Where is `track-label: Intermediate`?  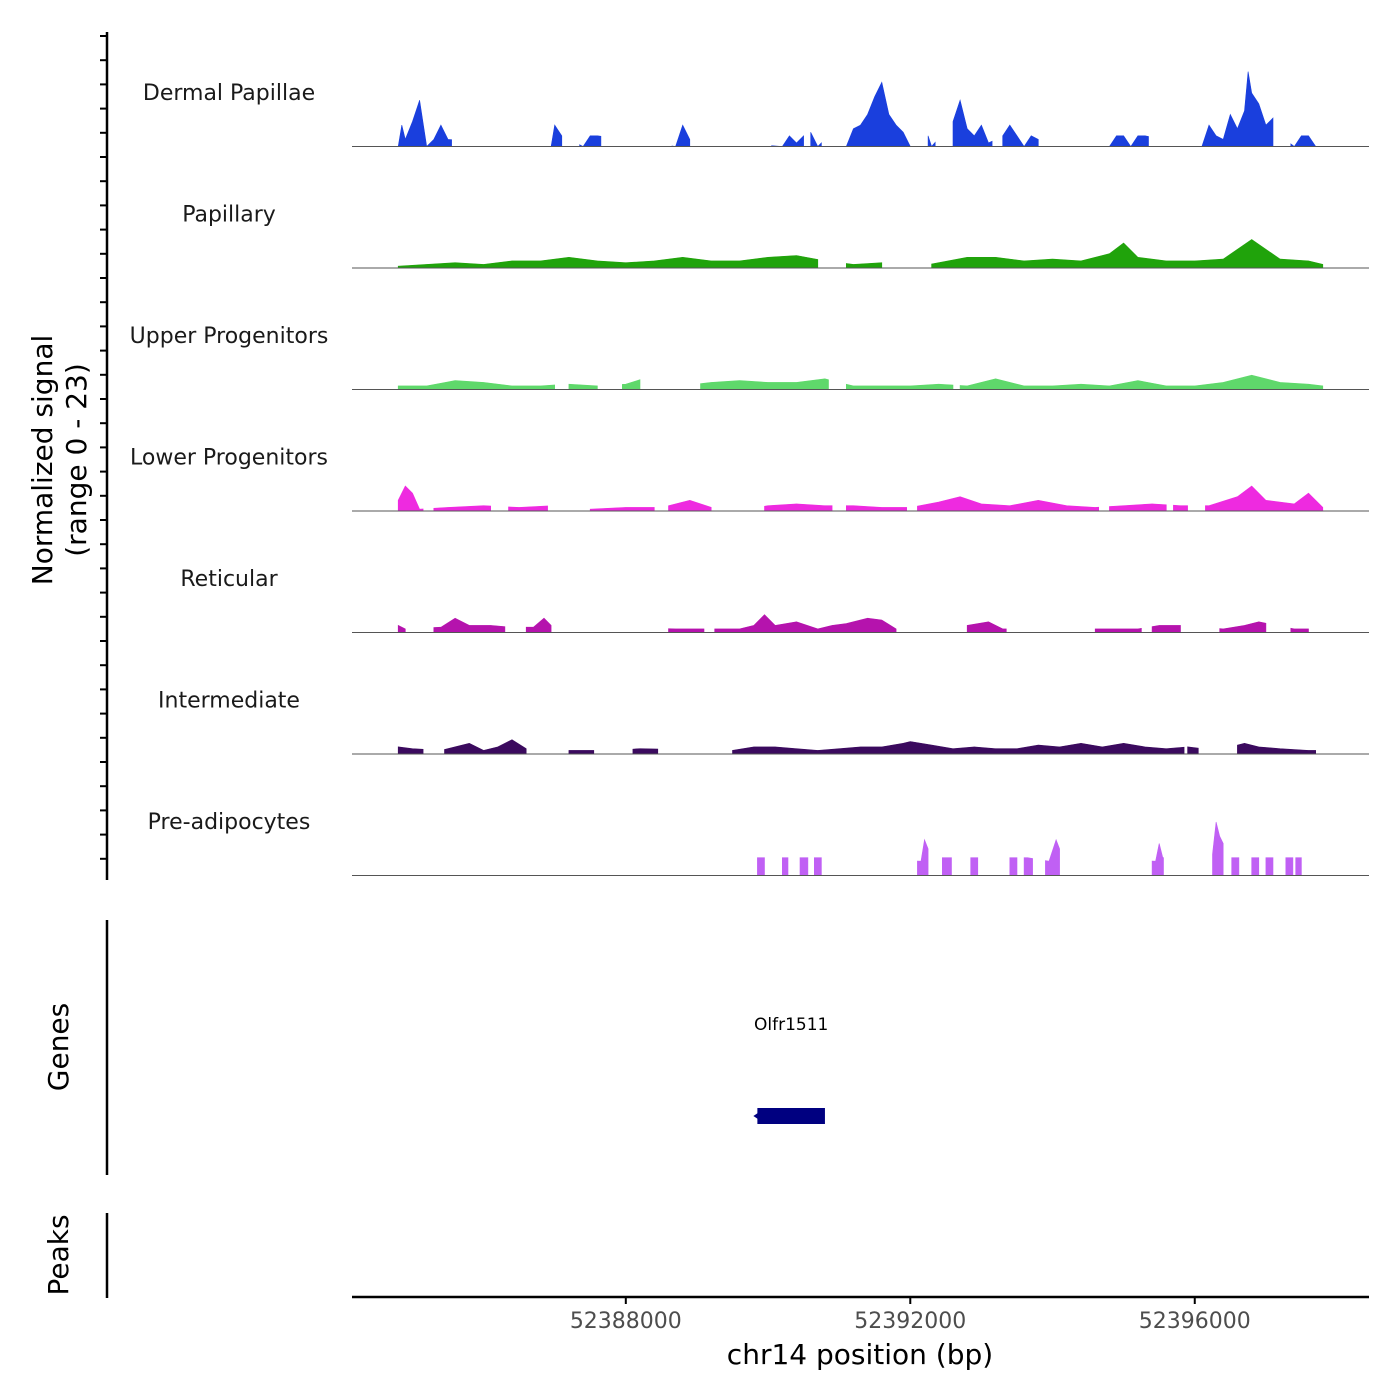 track-label: Intermediate is located at coordinates (229, 701).